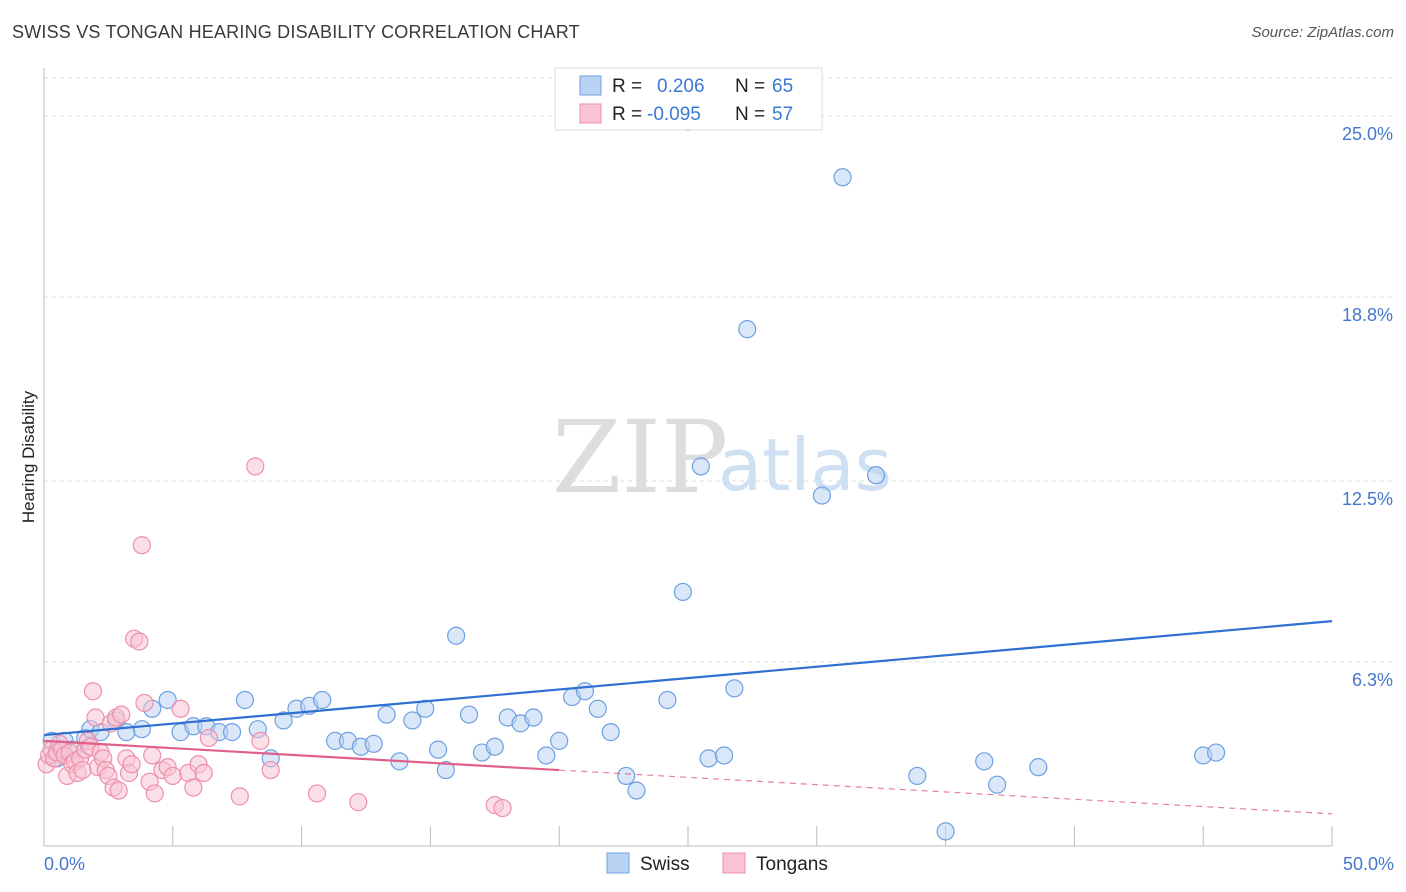  I want to click on legend-r-value-tongans: -0.095, so click(674, 114).